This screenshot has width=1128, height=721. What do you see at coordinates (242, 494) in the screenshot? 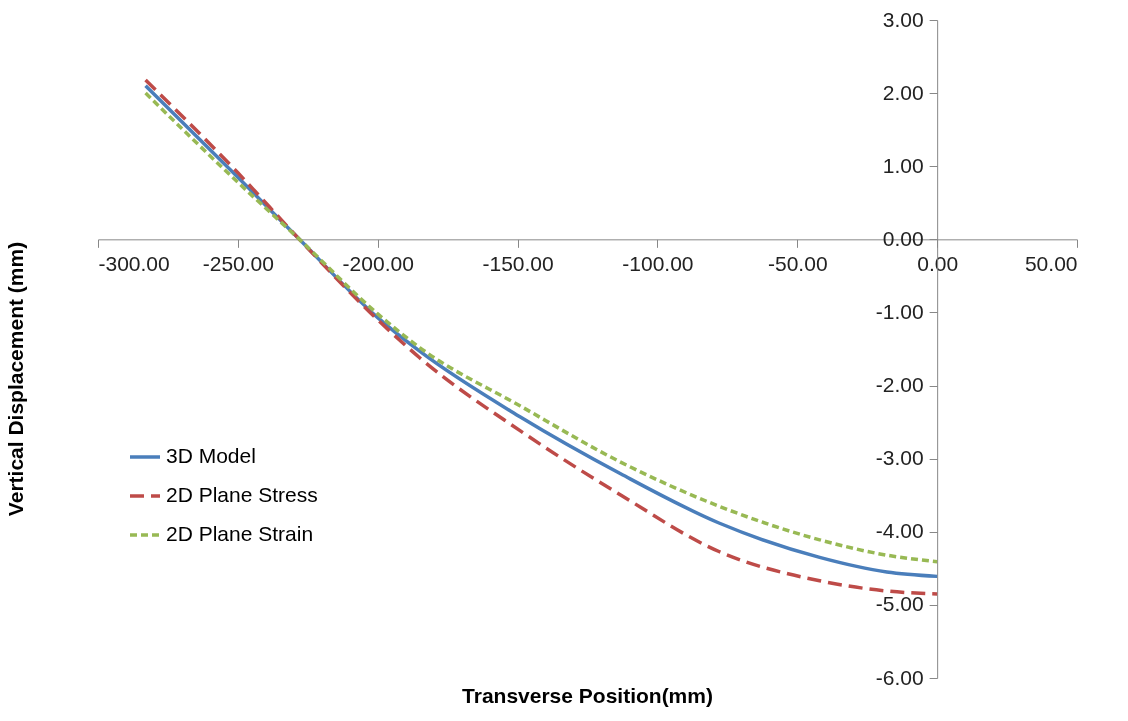
I see `legend-label: 2D Plane Stress` at bounding box center [242, 494].